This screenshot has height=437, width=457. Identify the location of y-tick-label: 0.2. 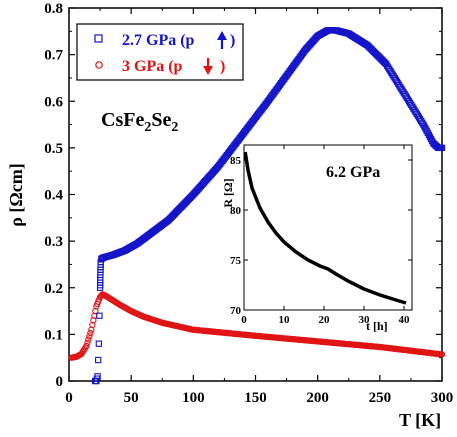
(53, 289).